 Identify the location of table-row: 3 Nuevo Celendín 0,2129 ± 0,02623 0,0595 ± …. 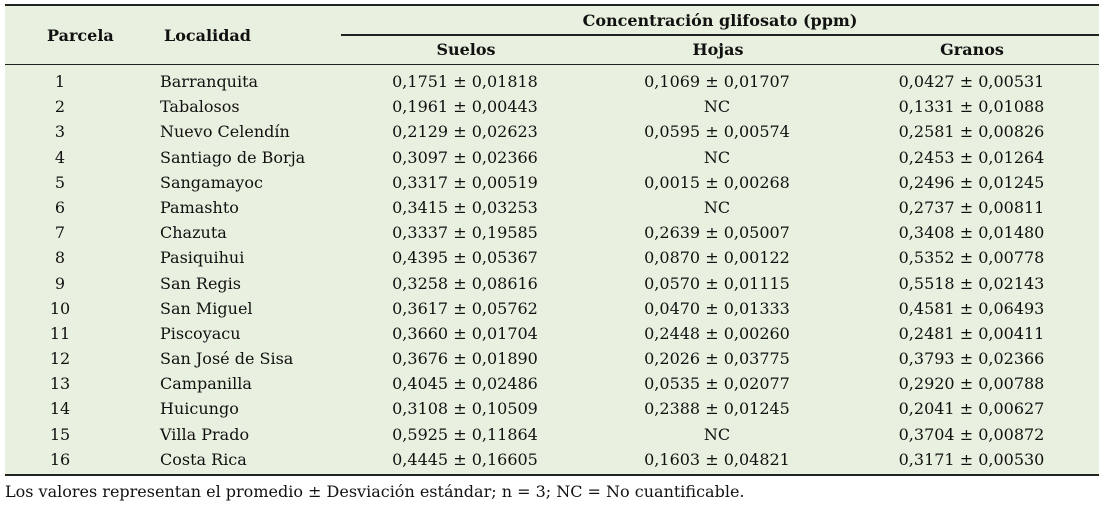
(552, 131).